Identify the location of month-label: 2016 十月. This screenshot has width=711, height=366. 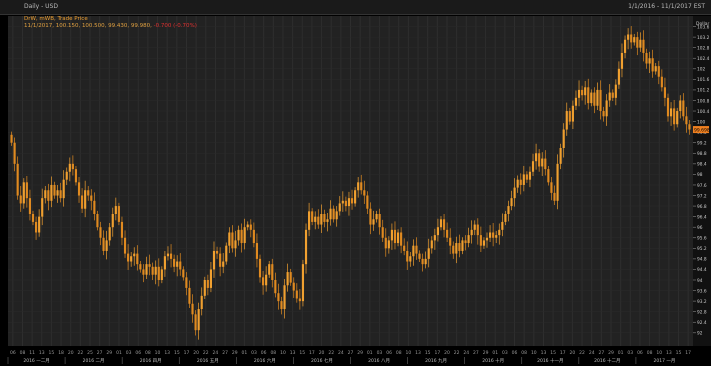
(493, 360).